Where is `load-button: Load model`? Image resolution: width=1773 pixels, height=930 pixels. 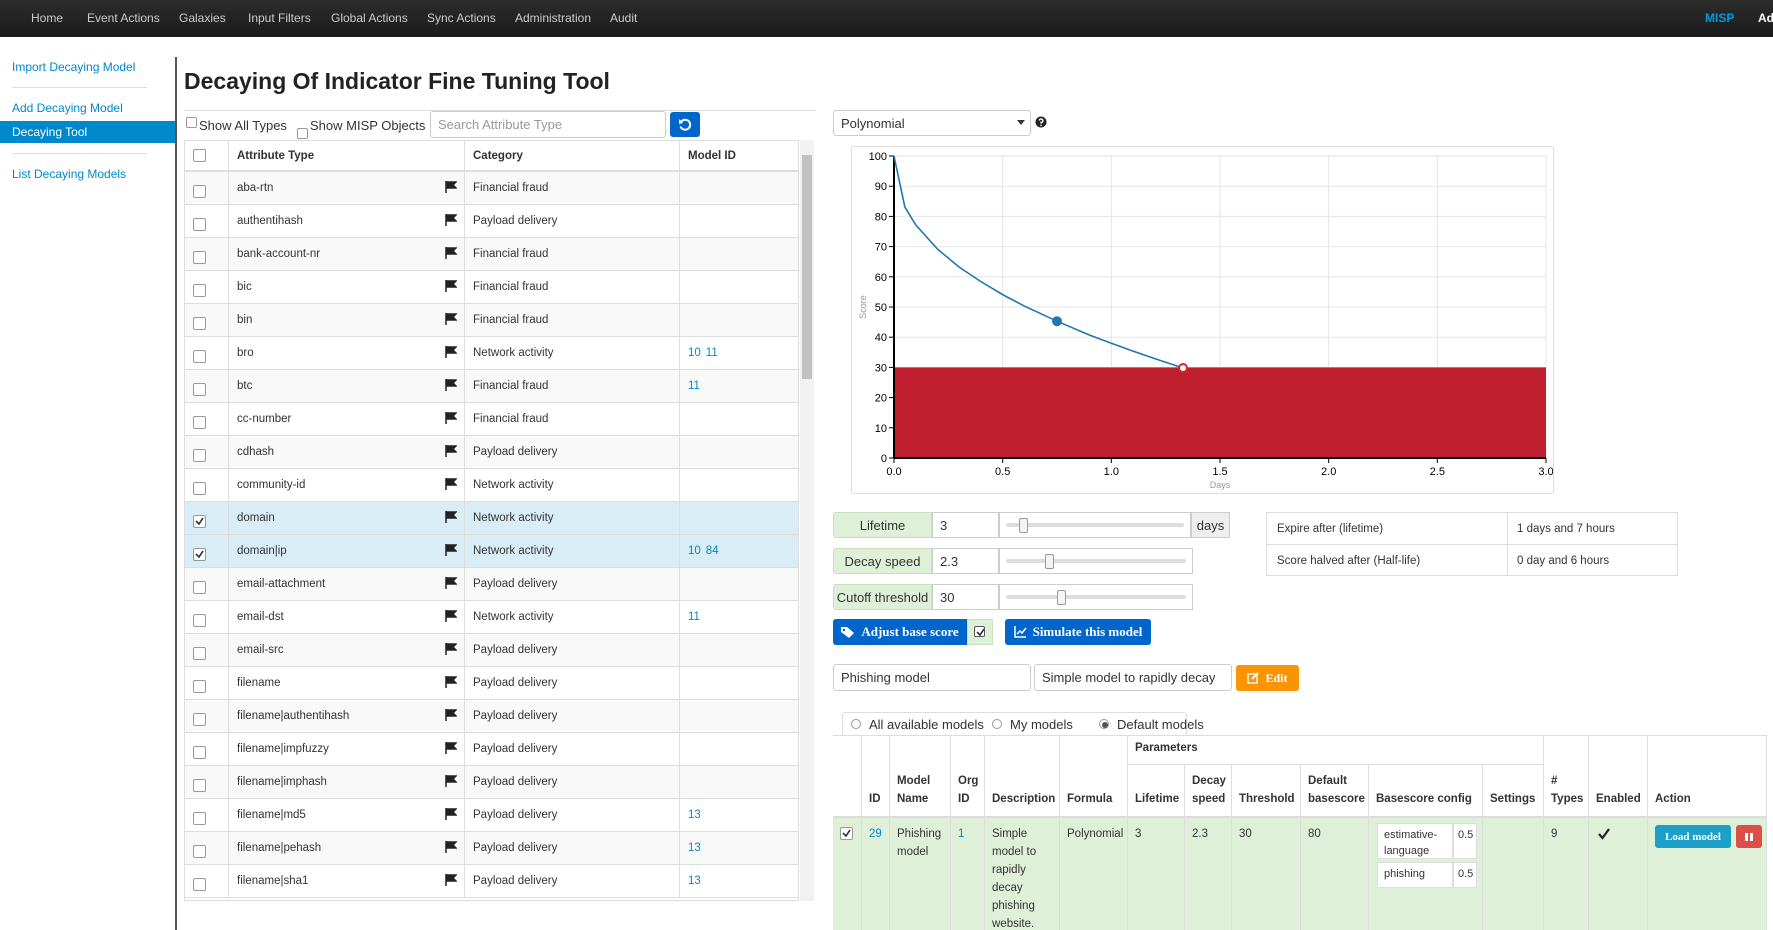 load-button: Load model is located at coordinates (1693, 836).